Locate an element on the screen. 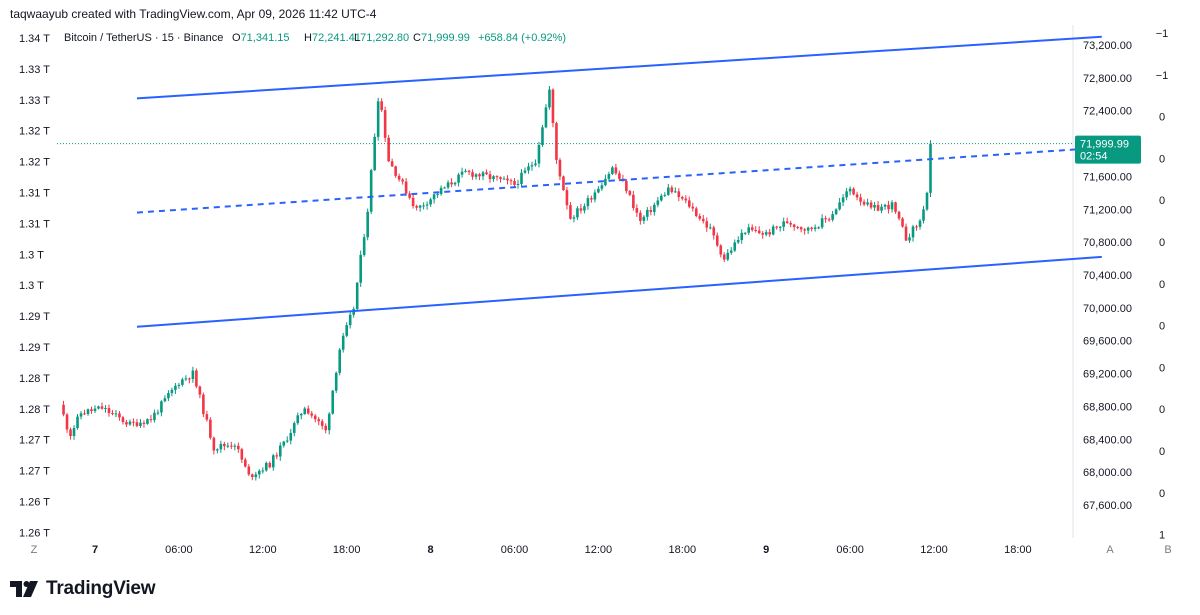 This screenshot has width=1200, height=615. far-right-tick-label: 0 is located at coordinates (1162, 452).